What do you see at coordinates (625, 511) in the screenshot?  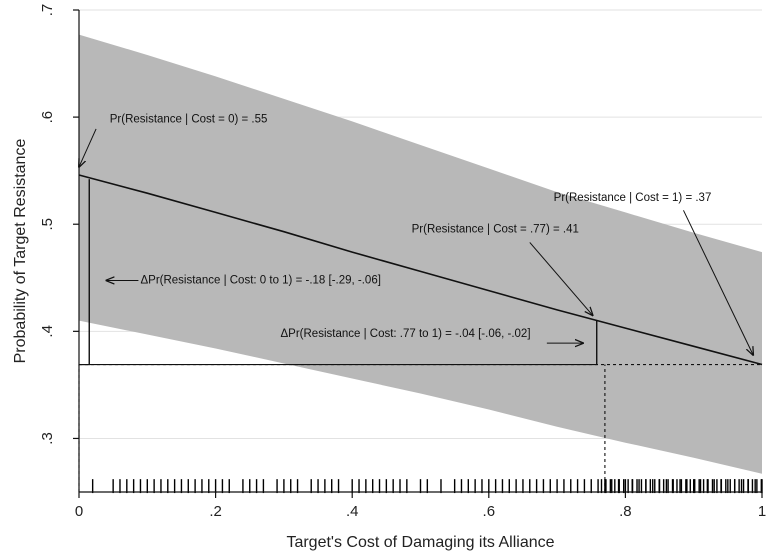 I see `x-tick-label: .8` at bounding box center [625, 511].